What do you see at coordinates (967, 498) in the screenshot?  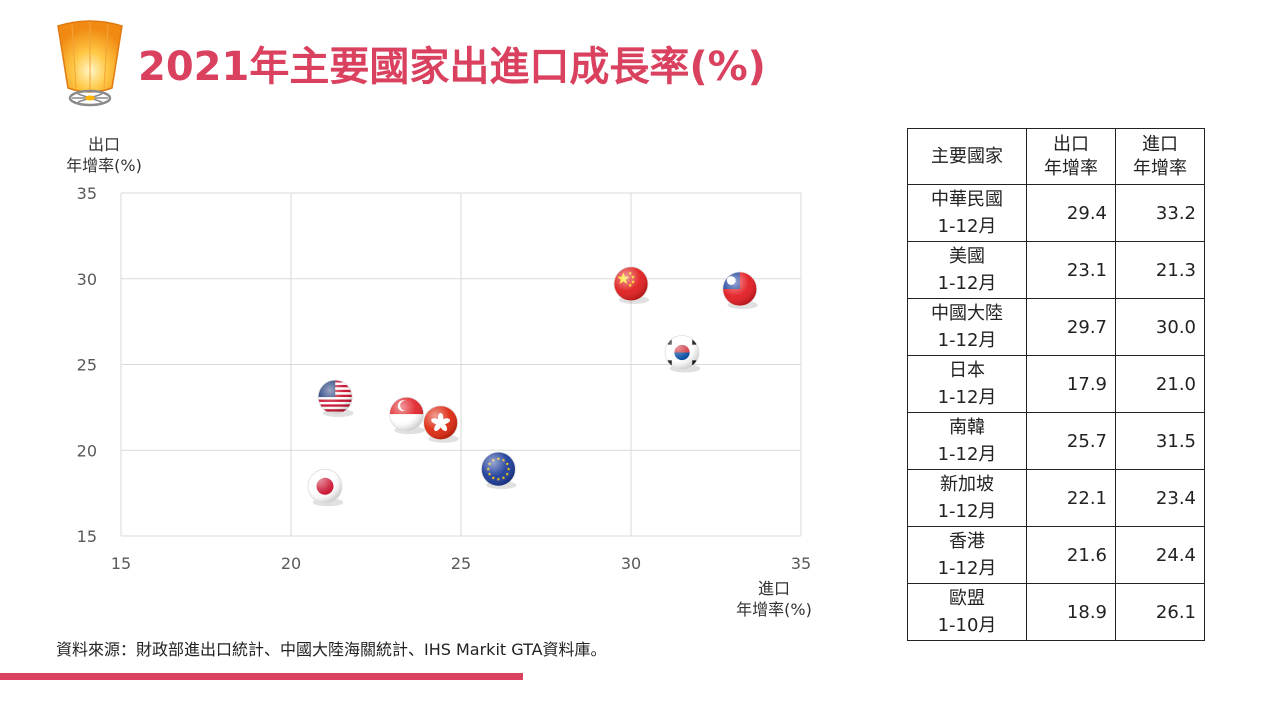 I see `country-cell: 新加坡 1-12月` at bounding box center [967, 498].